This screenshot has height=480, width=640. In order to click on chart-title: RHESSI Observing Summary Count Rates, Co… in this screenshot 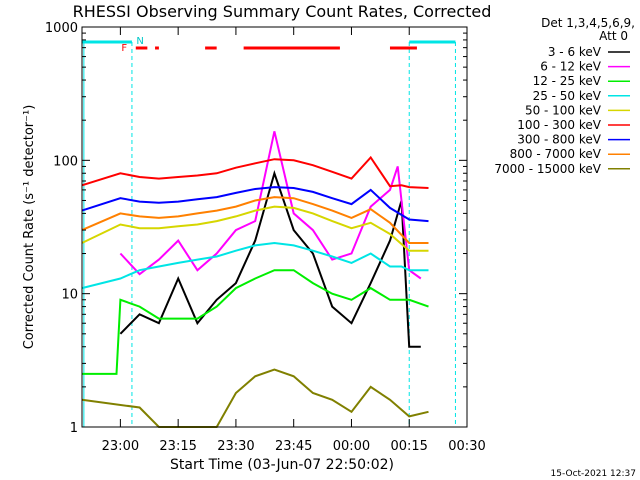, I will do `click(282, 11)`.